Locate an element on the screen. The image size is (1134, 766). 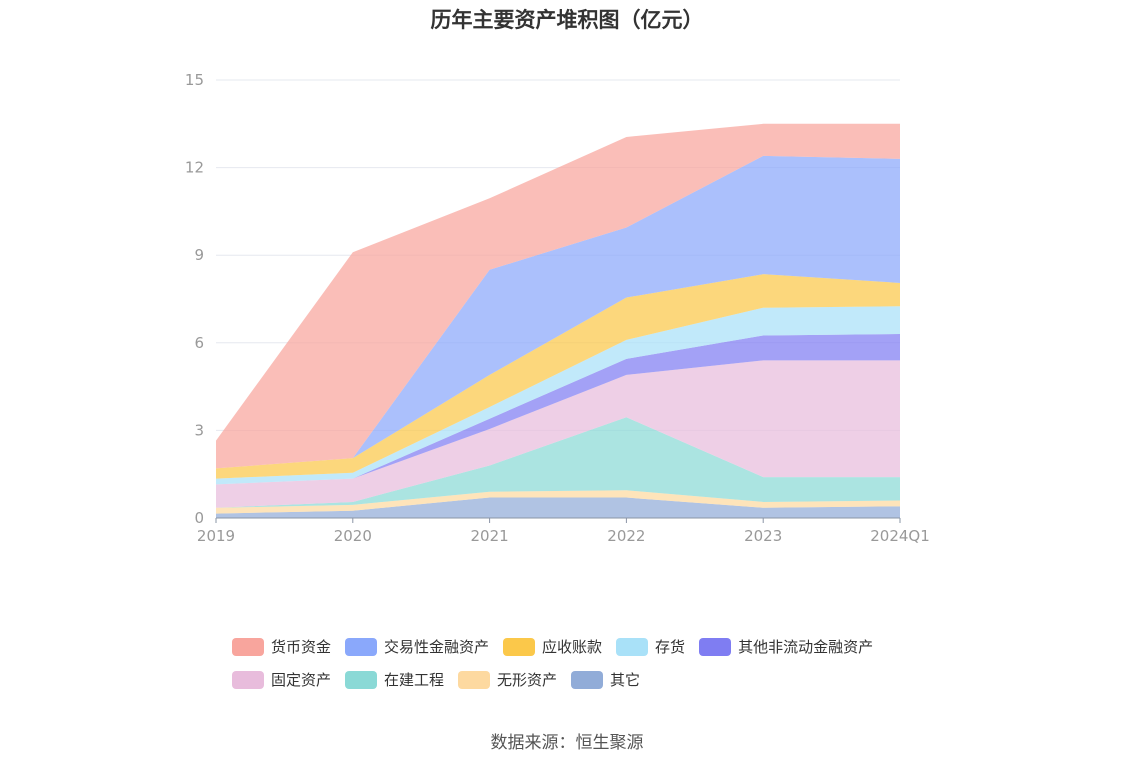
legend-label: 固定资产 is located at coordinates (301, 680).